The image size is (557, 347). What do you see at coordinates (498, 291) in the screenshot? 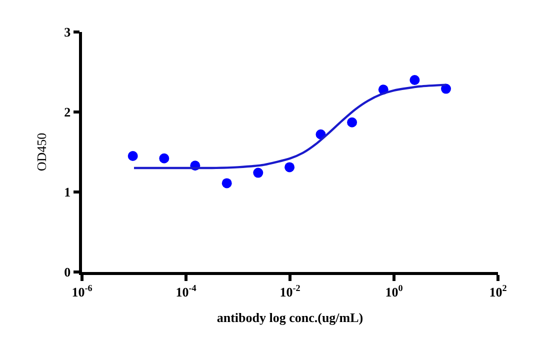
I see `x-tick-label: 10$^{2}$` at bounding box center [498, 291].